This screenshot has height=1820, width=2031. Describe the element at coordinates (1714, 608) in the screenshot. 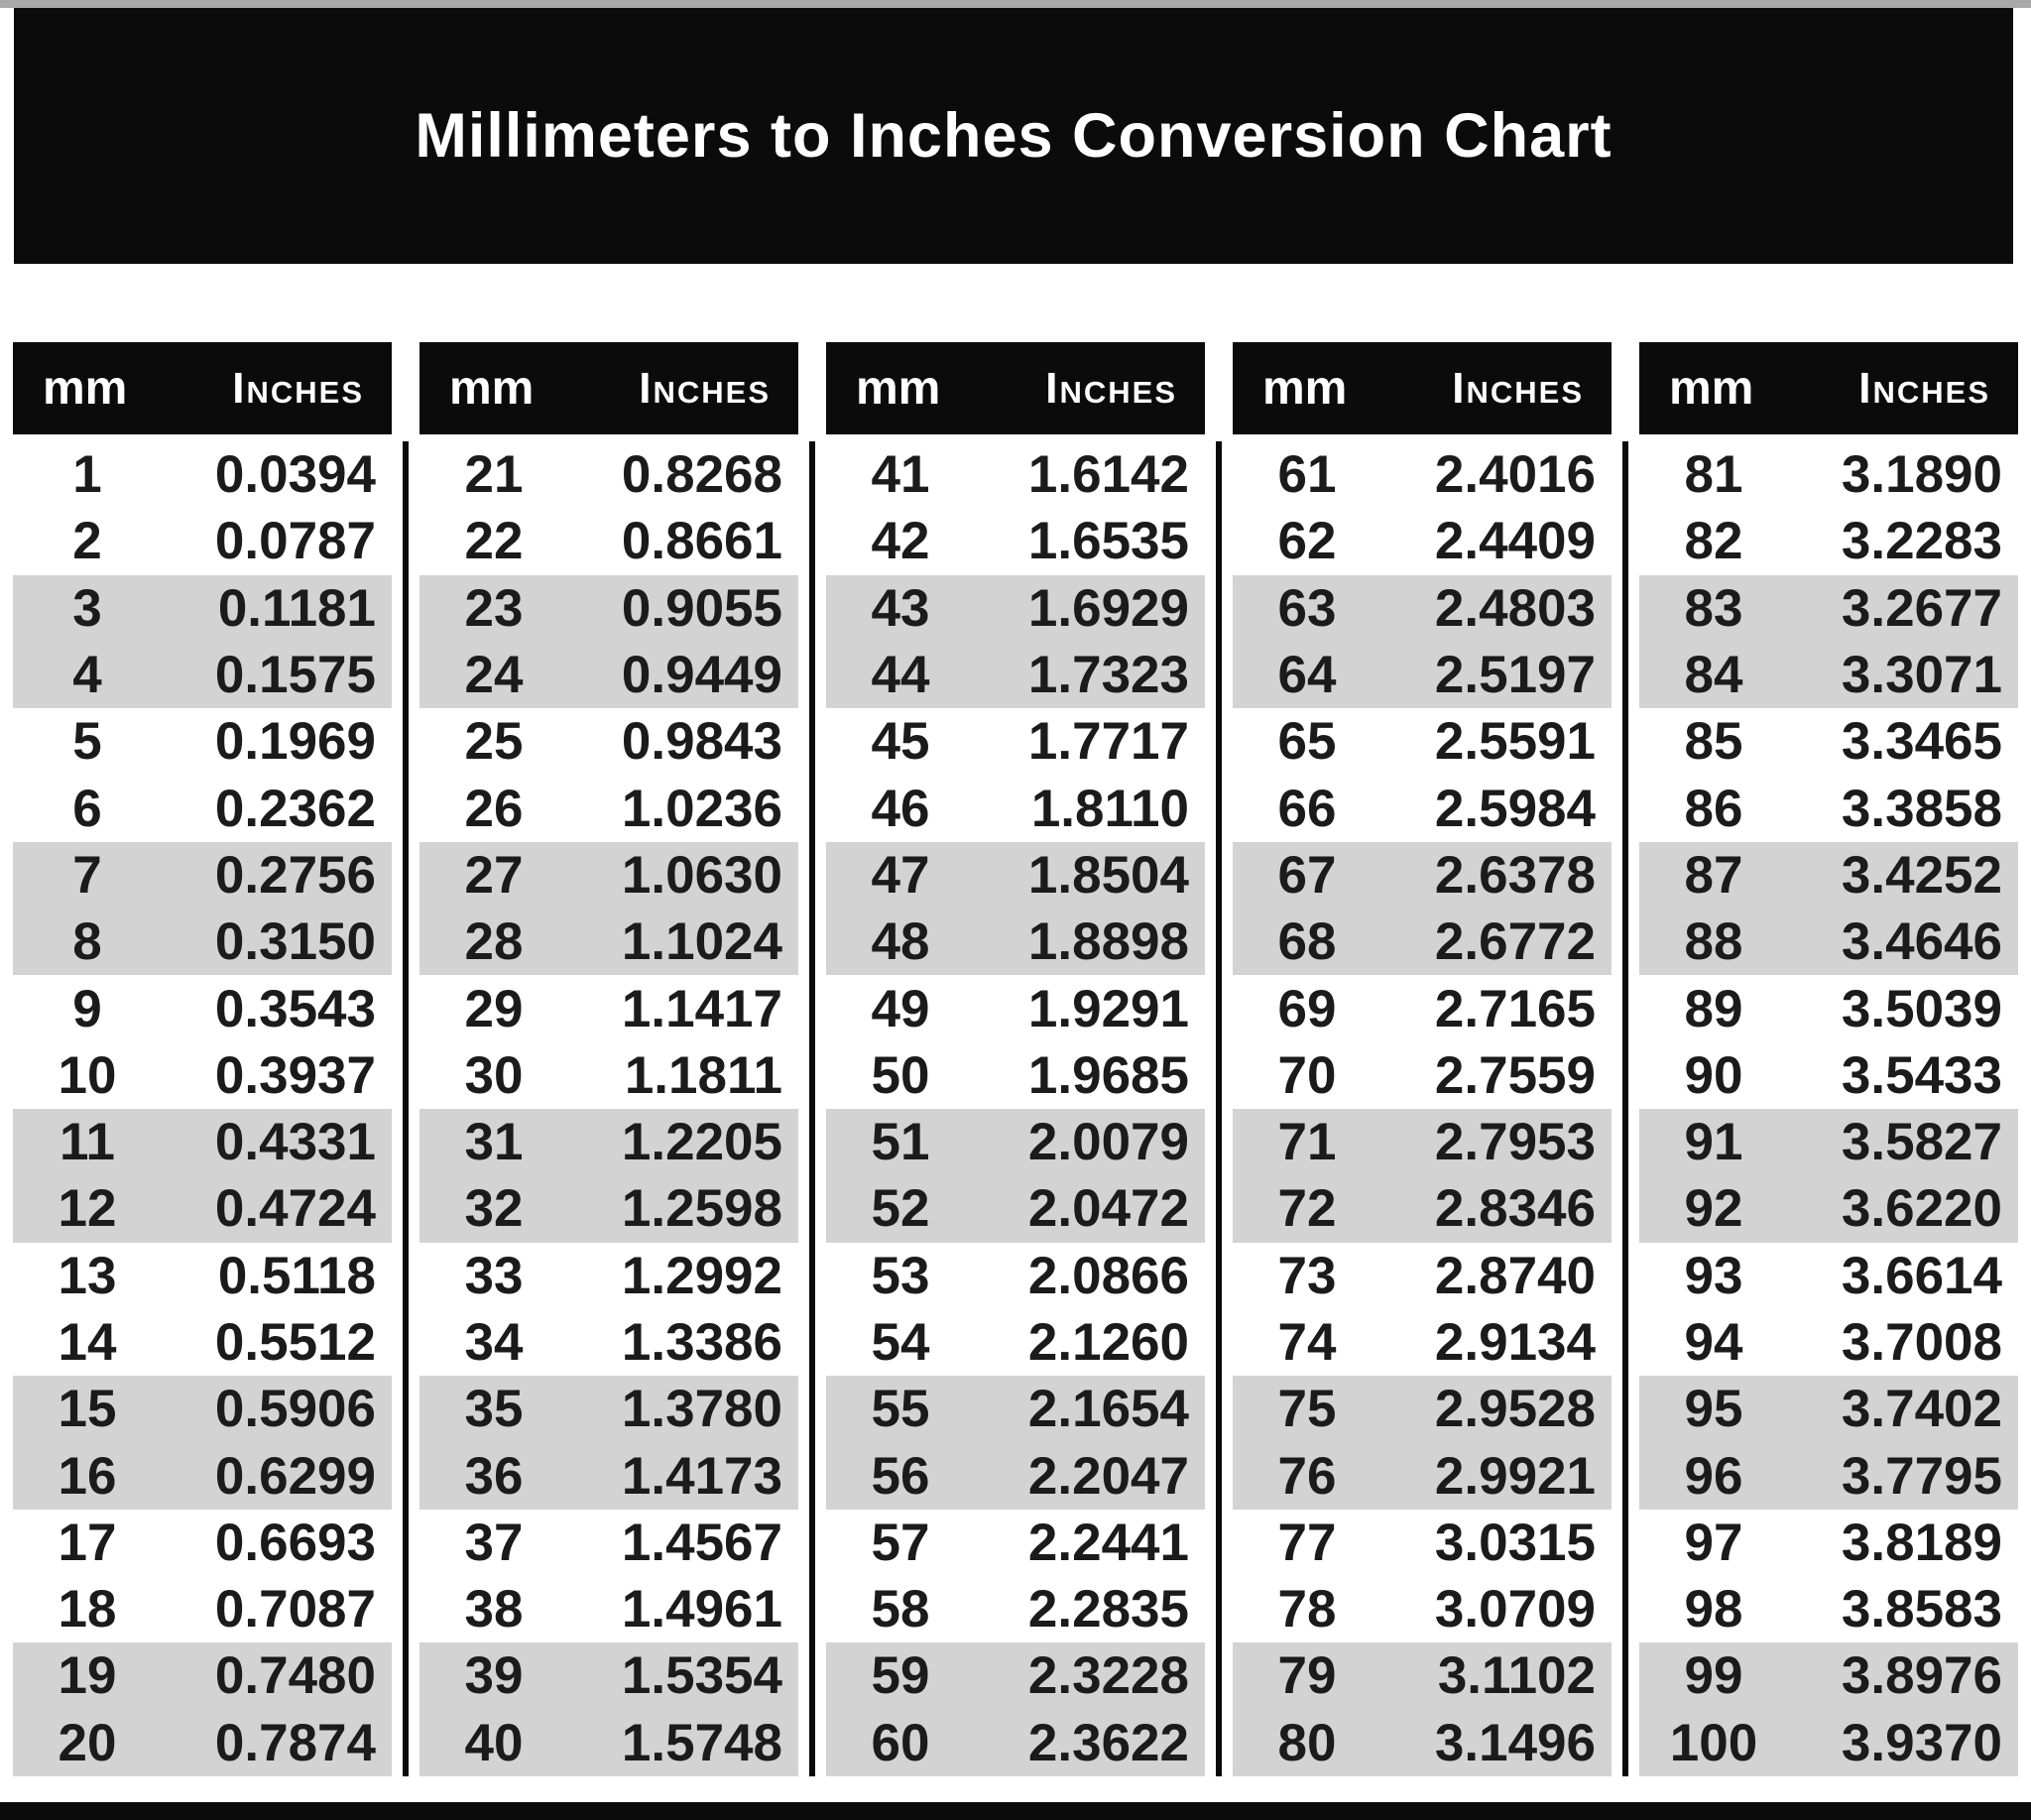

I see `mm-value: 83` at that location.